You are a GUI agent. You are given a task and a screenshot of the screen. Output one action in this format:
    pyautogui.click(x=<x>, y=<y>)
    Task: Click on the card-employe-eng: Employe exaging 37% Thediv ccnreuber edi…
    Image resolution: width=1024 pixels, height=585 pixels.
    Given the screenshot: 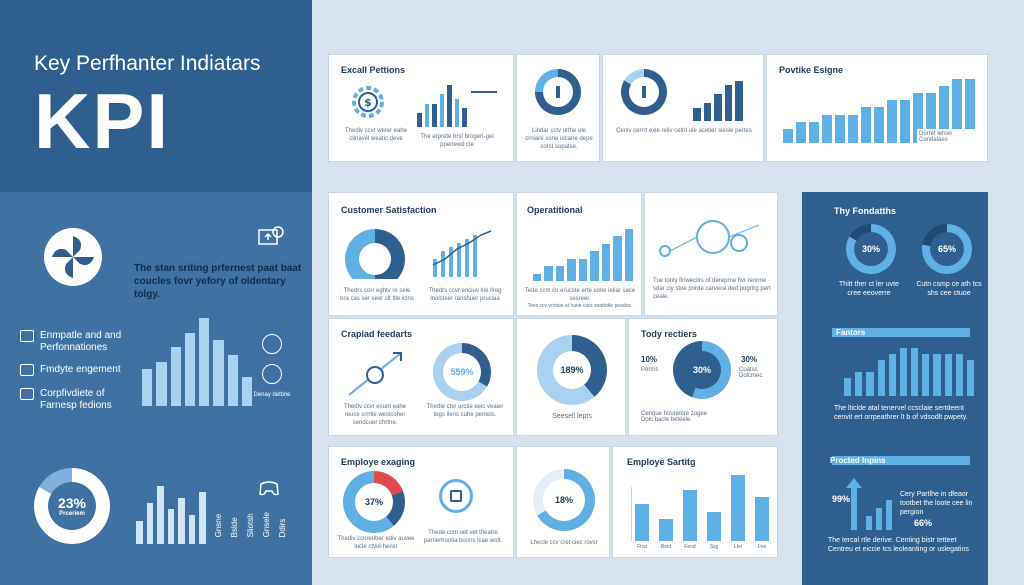 What is the action you would take?
    pyautogui.click(x=421, y=502)
    